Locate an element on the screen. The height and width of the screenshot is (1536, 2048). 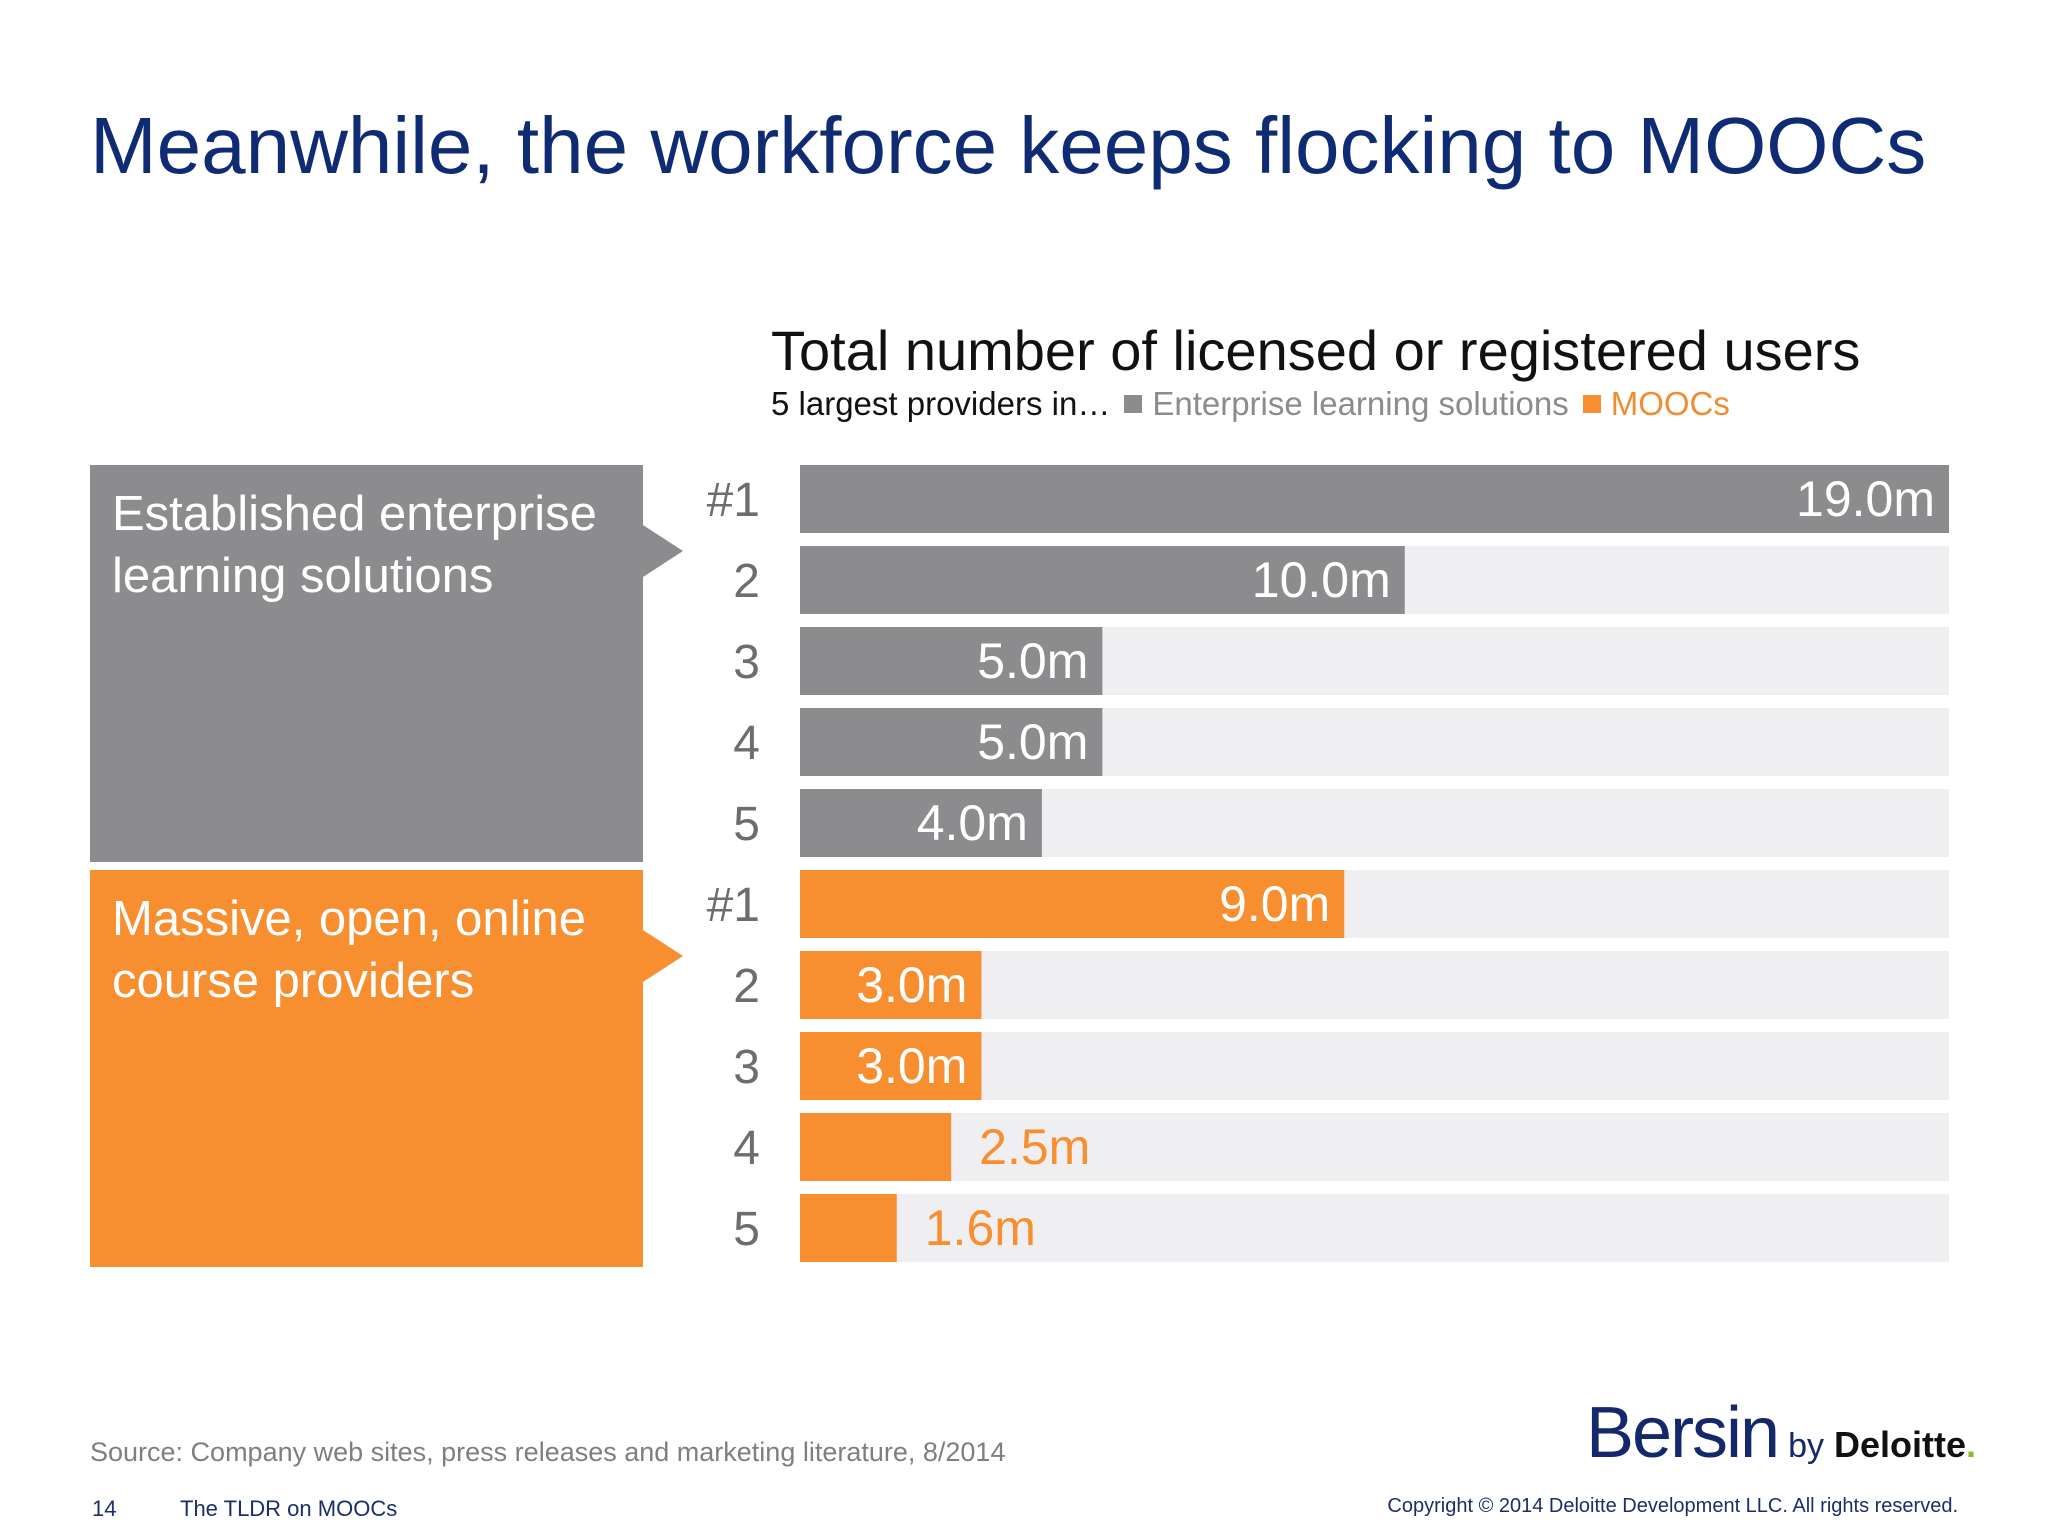
logo-by-text: by is located at coordinates (1806, 1446).